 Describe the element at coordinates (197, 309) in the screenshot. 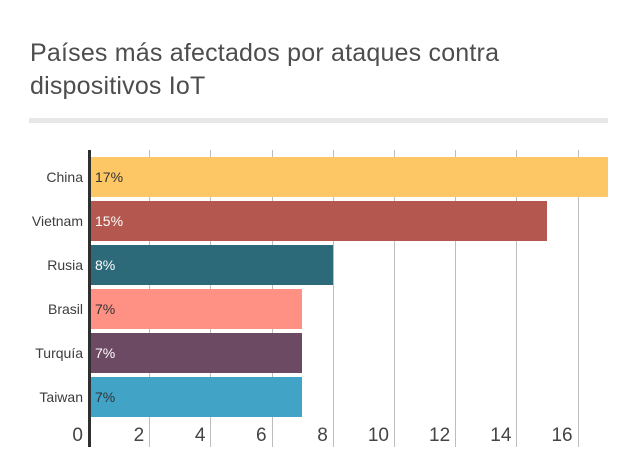

I see `bar-brasil: 7%` at that location.